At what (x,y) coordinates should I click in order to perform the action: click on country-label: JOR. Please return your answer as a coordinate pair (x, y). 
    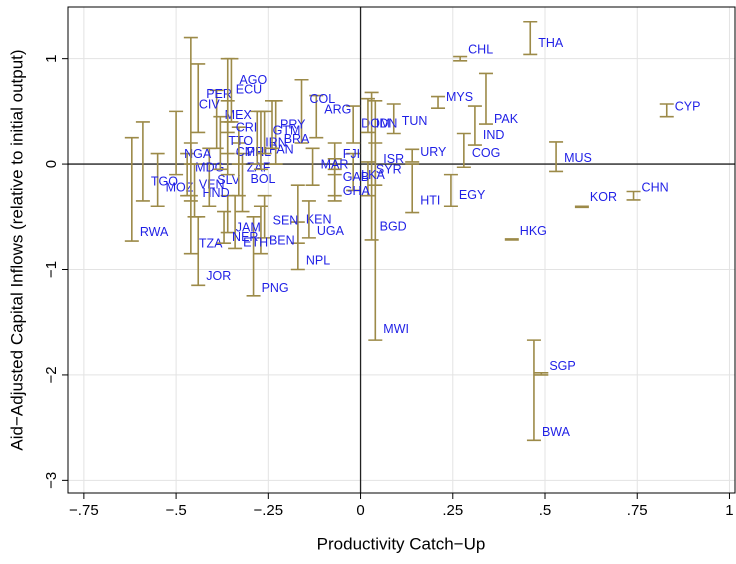
    Looking at the image, I should click on (218, 276).